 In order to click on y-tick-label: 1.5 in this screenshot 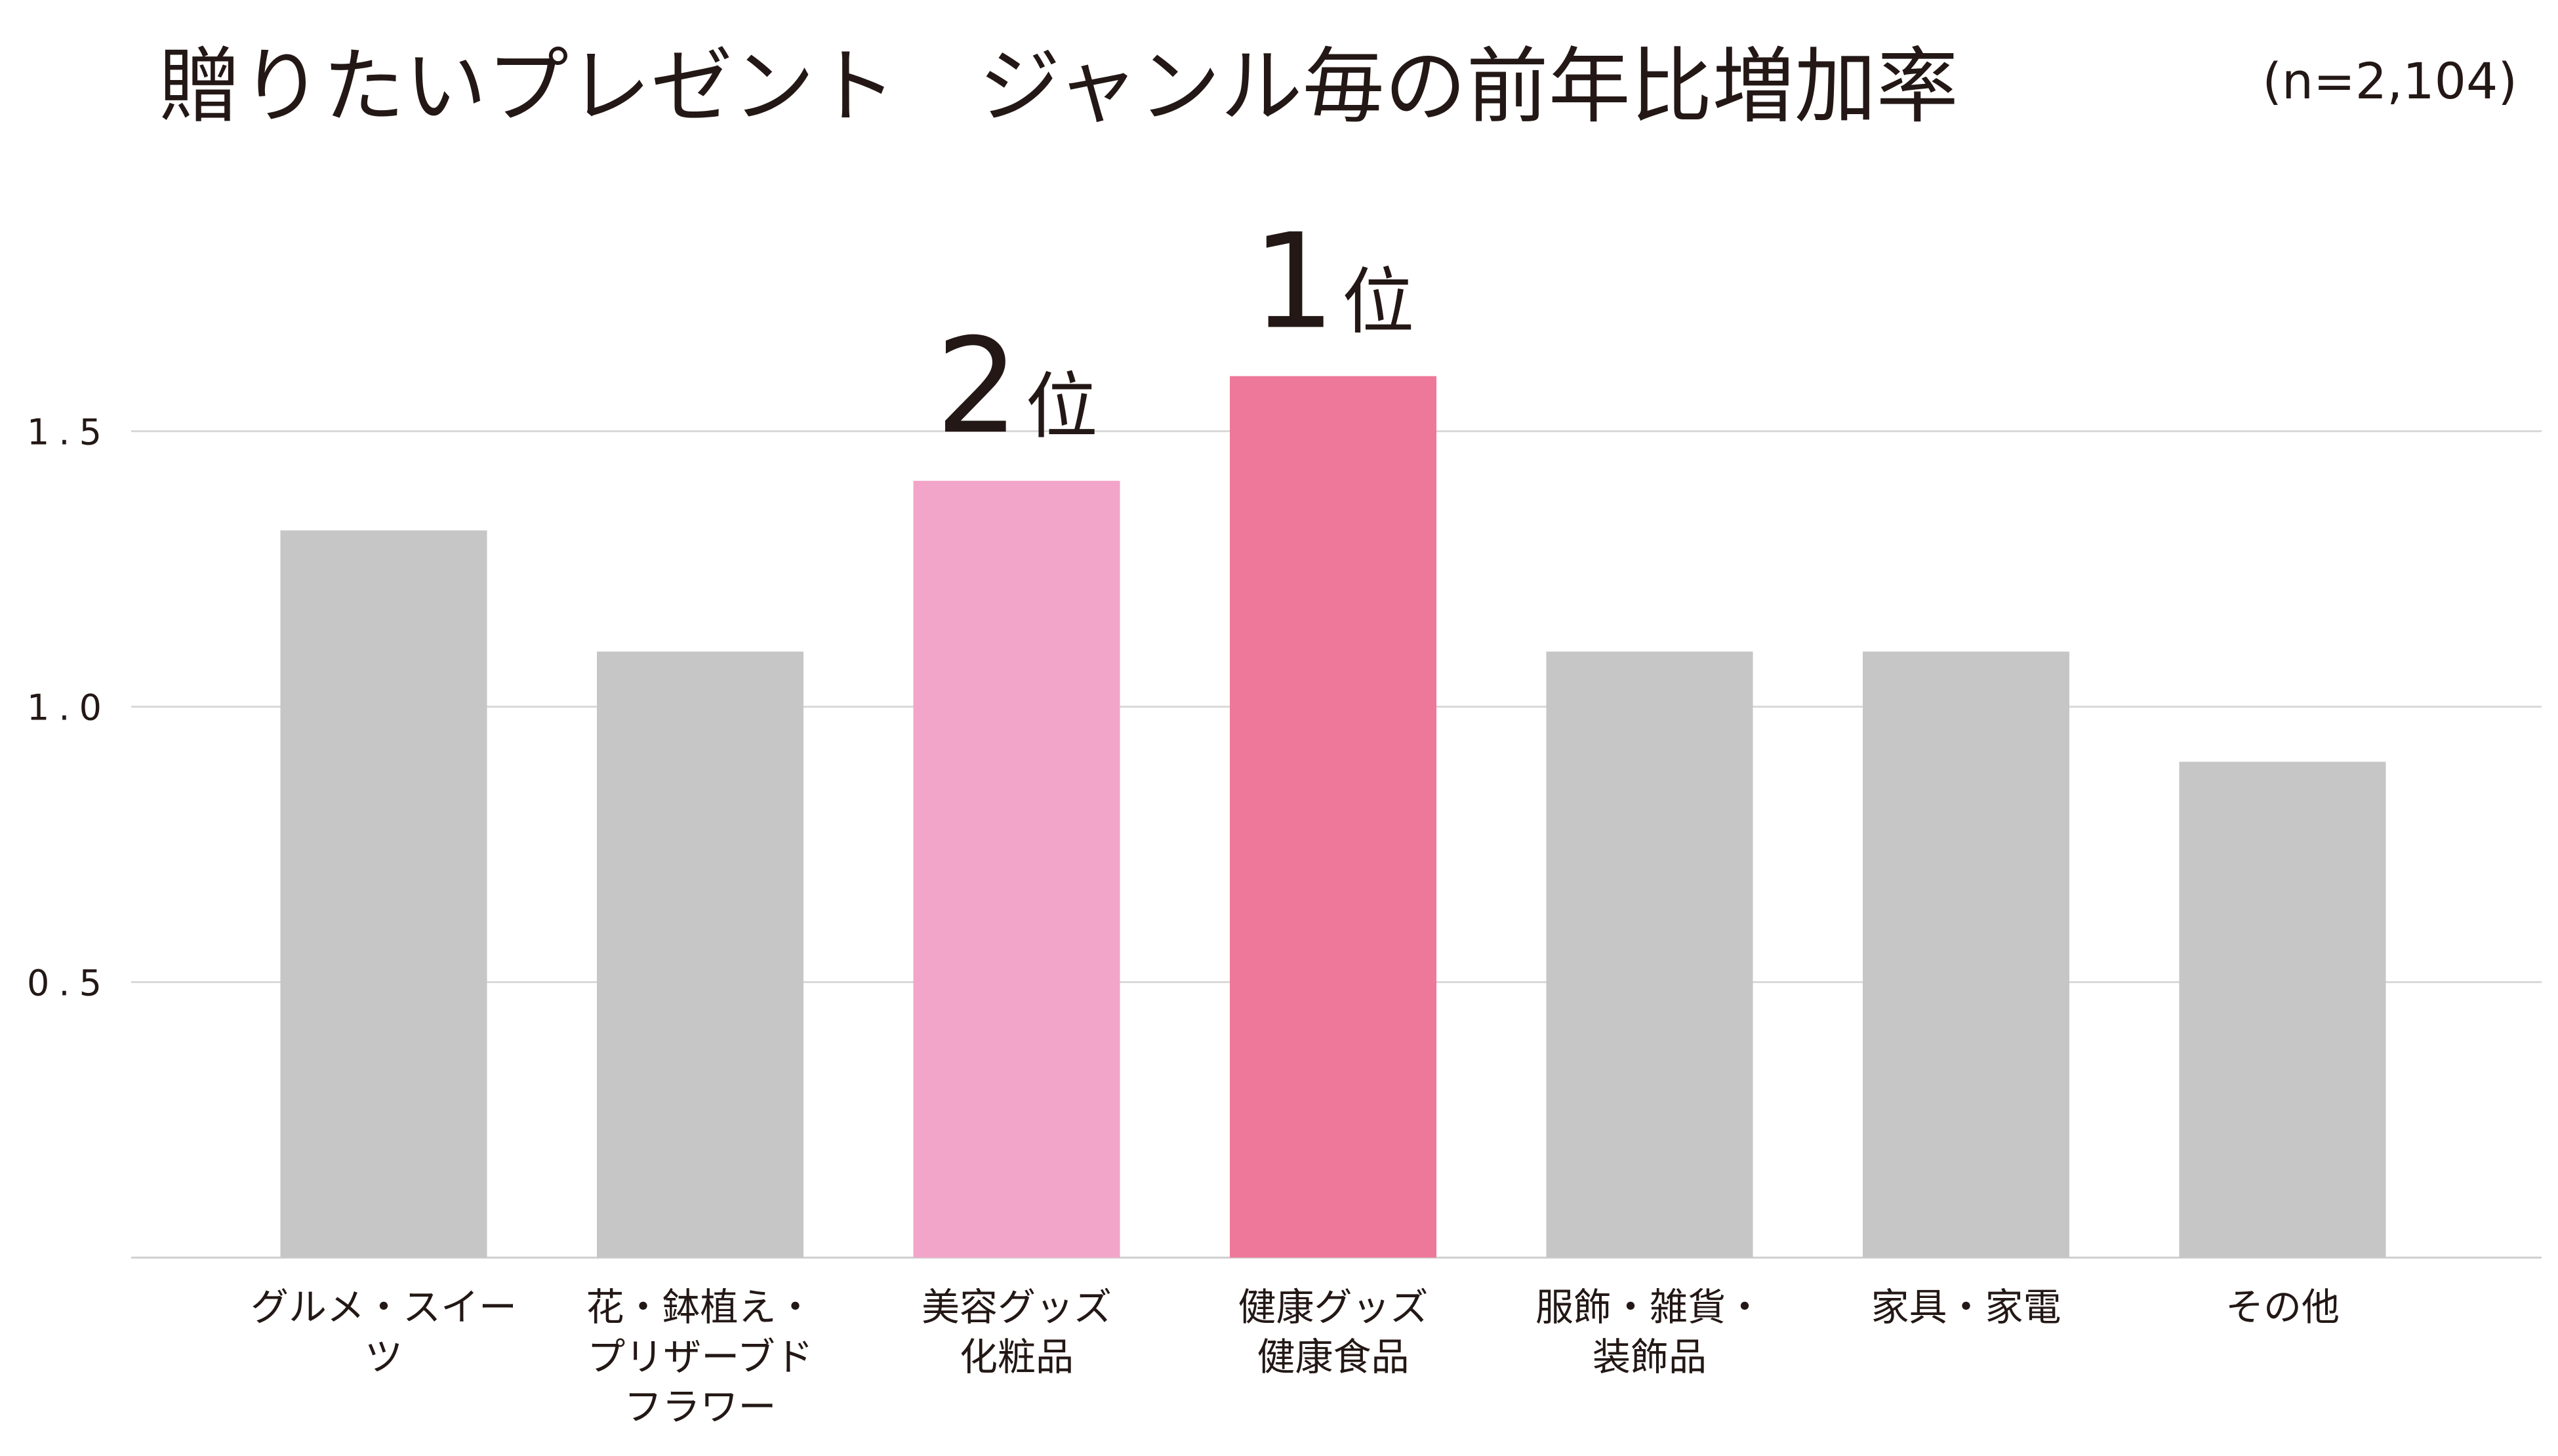, I will do `click(69, 432)`.